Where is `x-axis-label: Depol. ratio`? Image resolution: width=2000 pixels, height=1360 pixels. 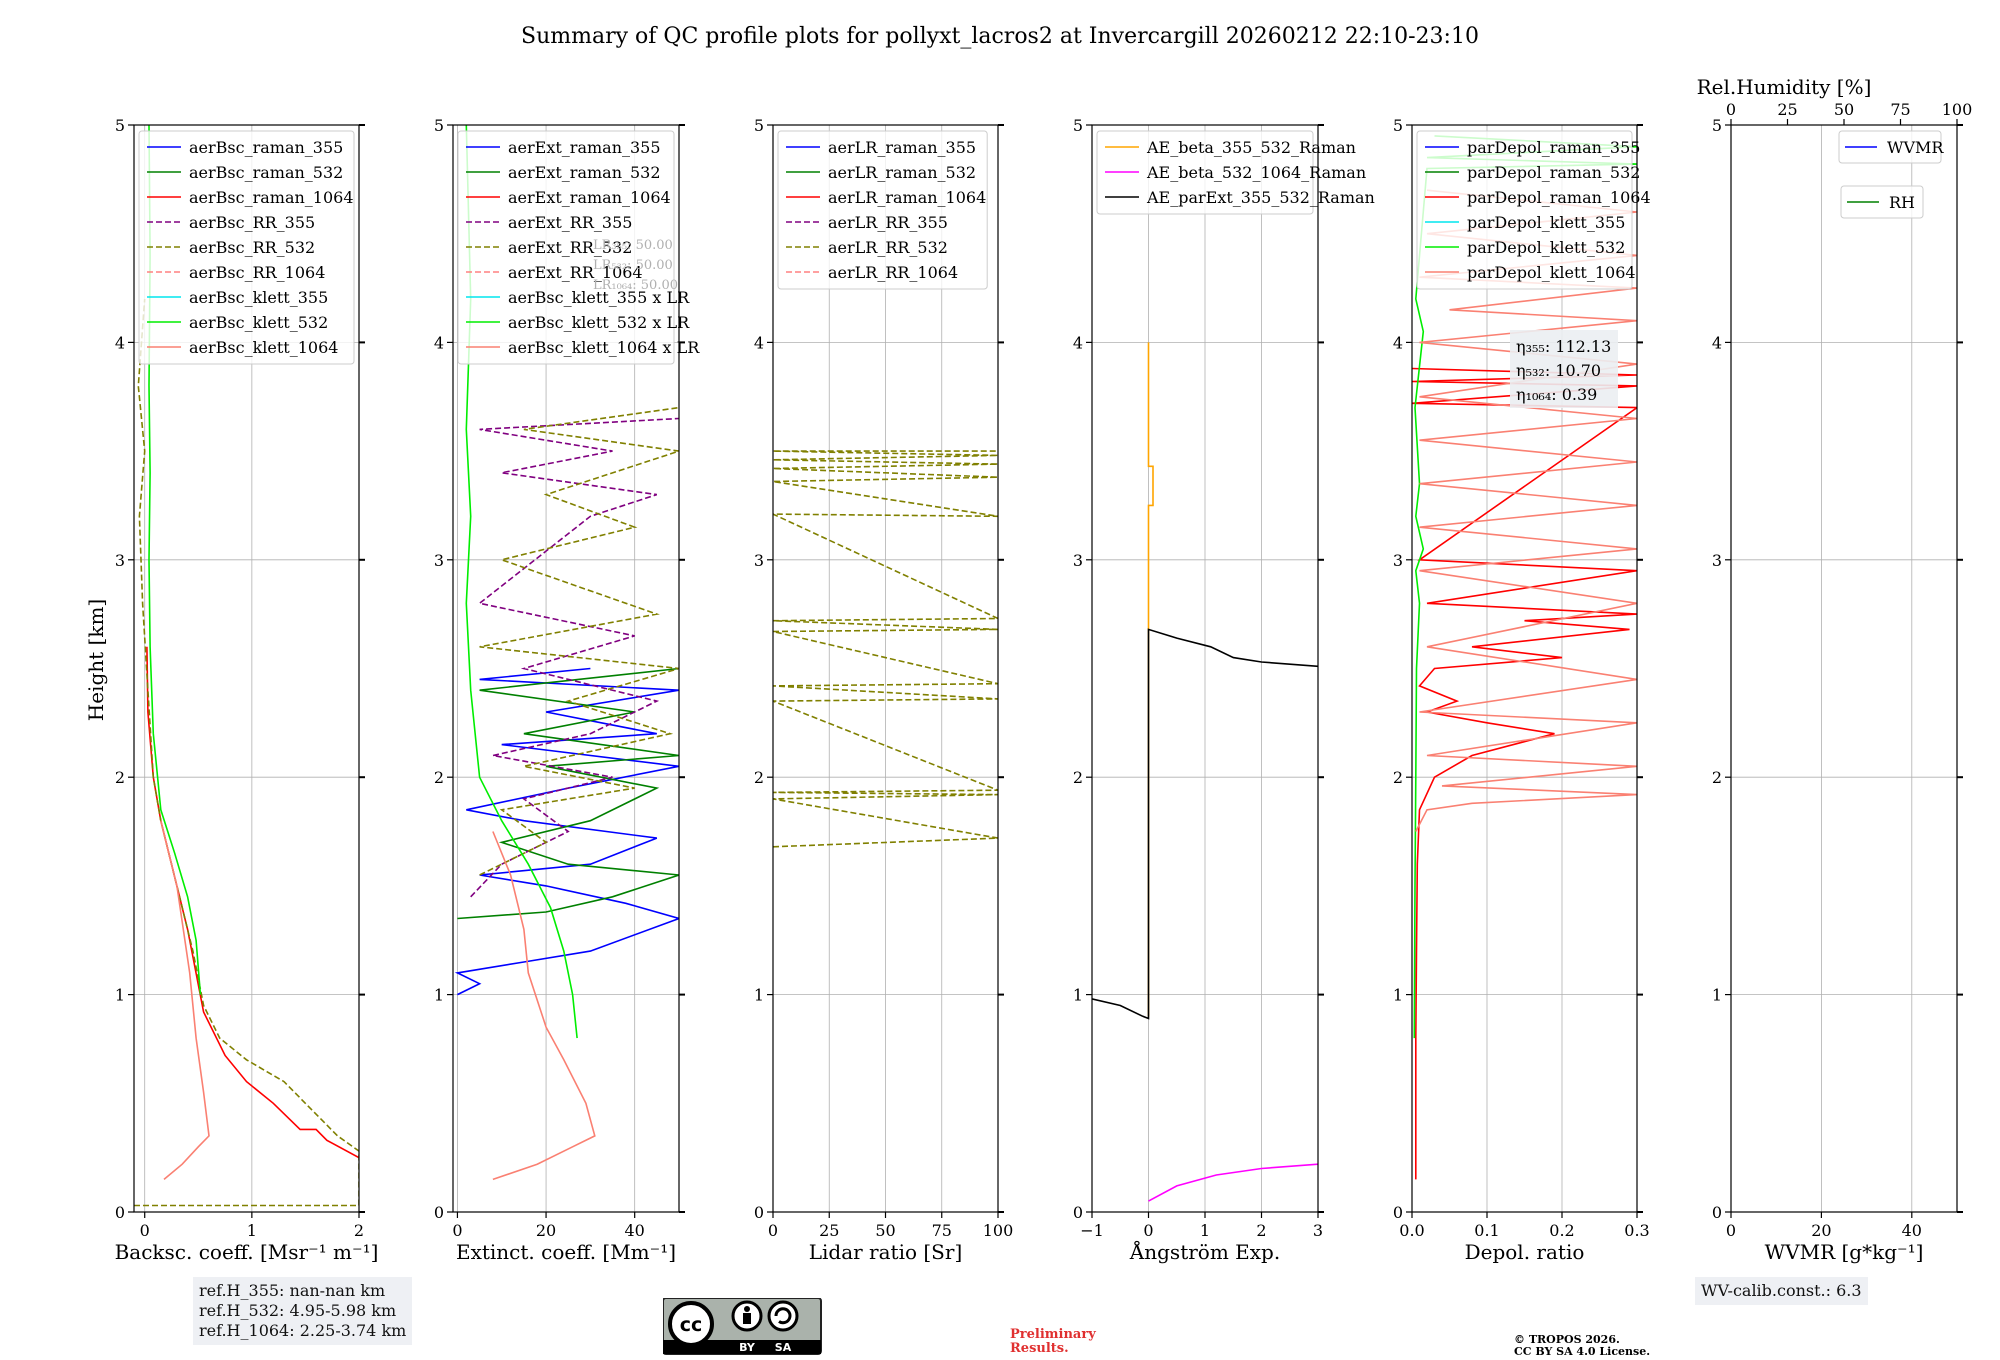
x-axis-label: Depol. ratio is located at coordinates (1525, 1252).